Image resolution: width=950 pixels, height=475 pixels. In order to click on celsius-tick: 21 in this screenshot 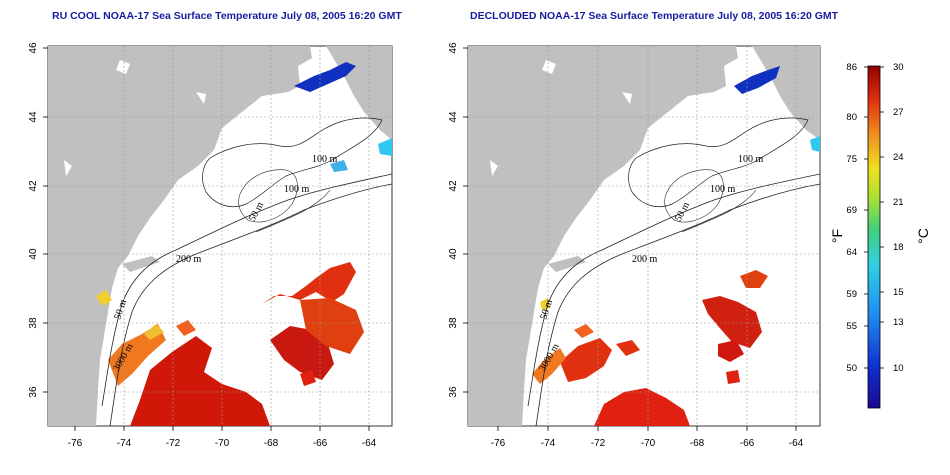, I will do `click(898, 202)`.